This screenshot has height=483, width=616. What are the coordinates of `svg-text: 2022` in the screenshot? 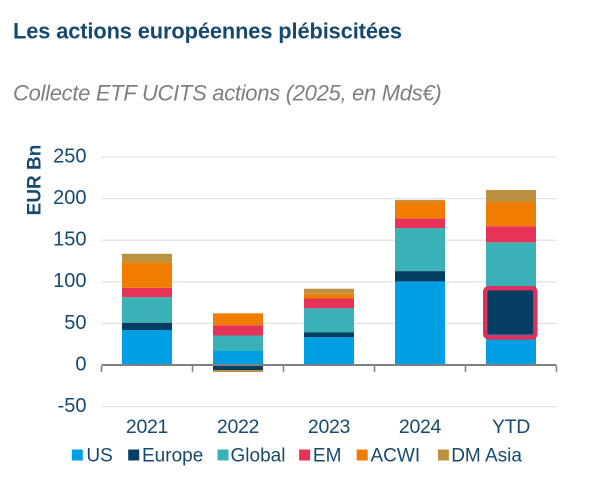 It's located at (238, 427).